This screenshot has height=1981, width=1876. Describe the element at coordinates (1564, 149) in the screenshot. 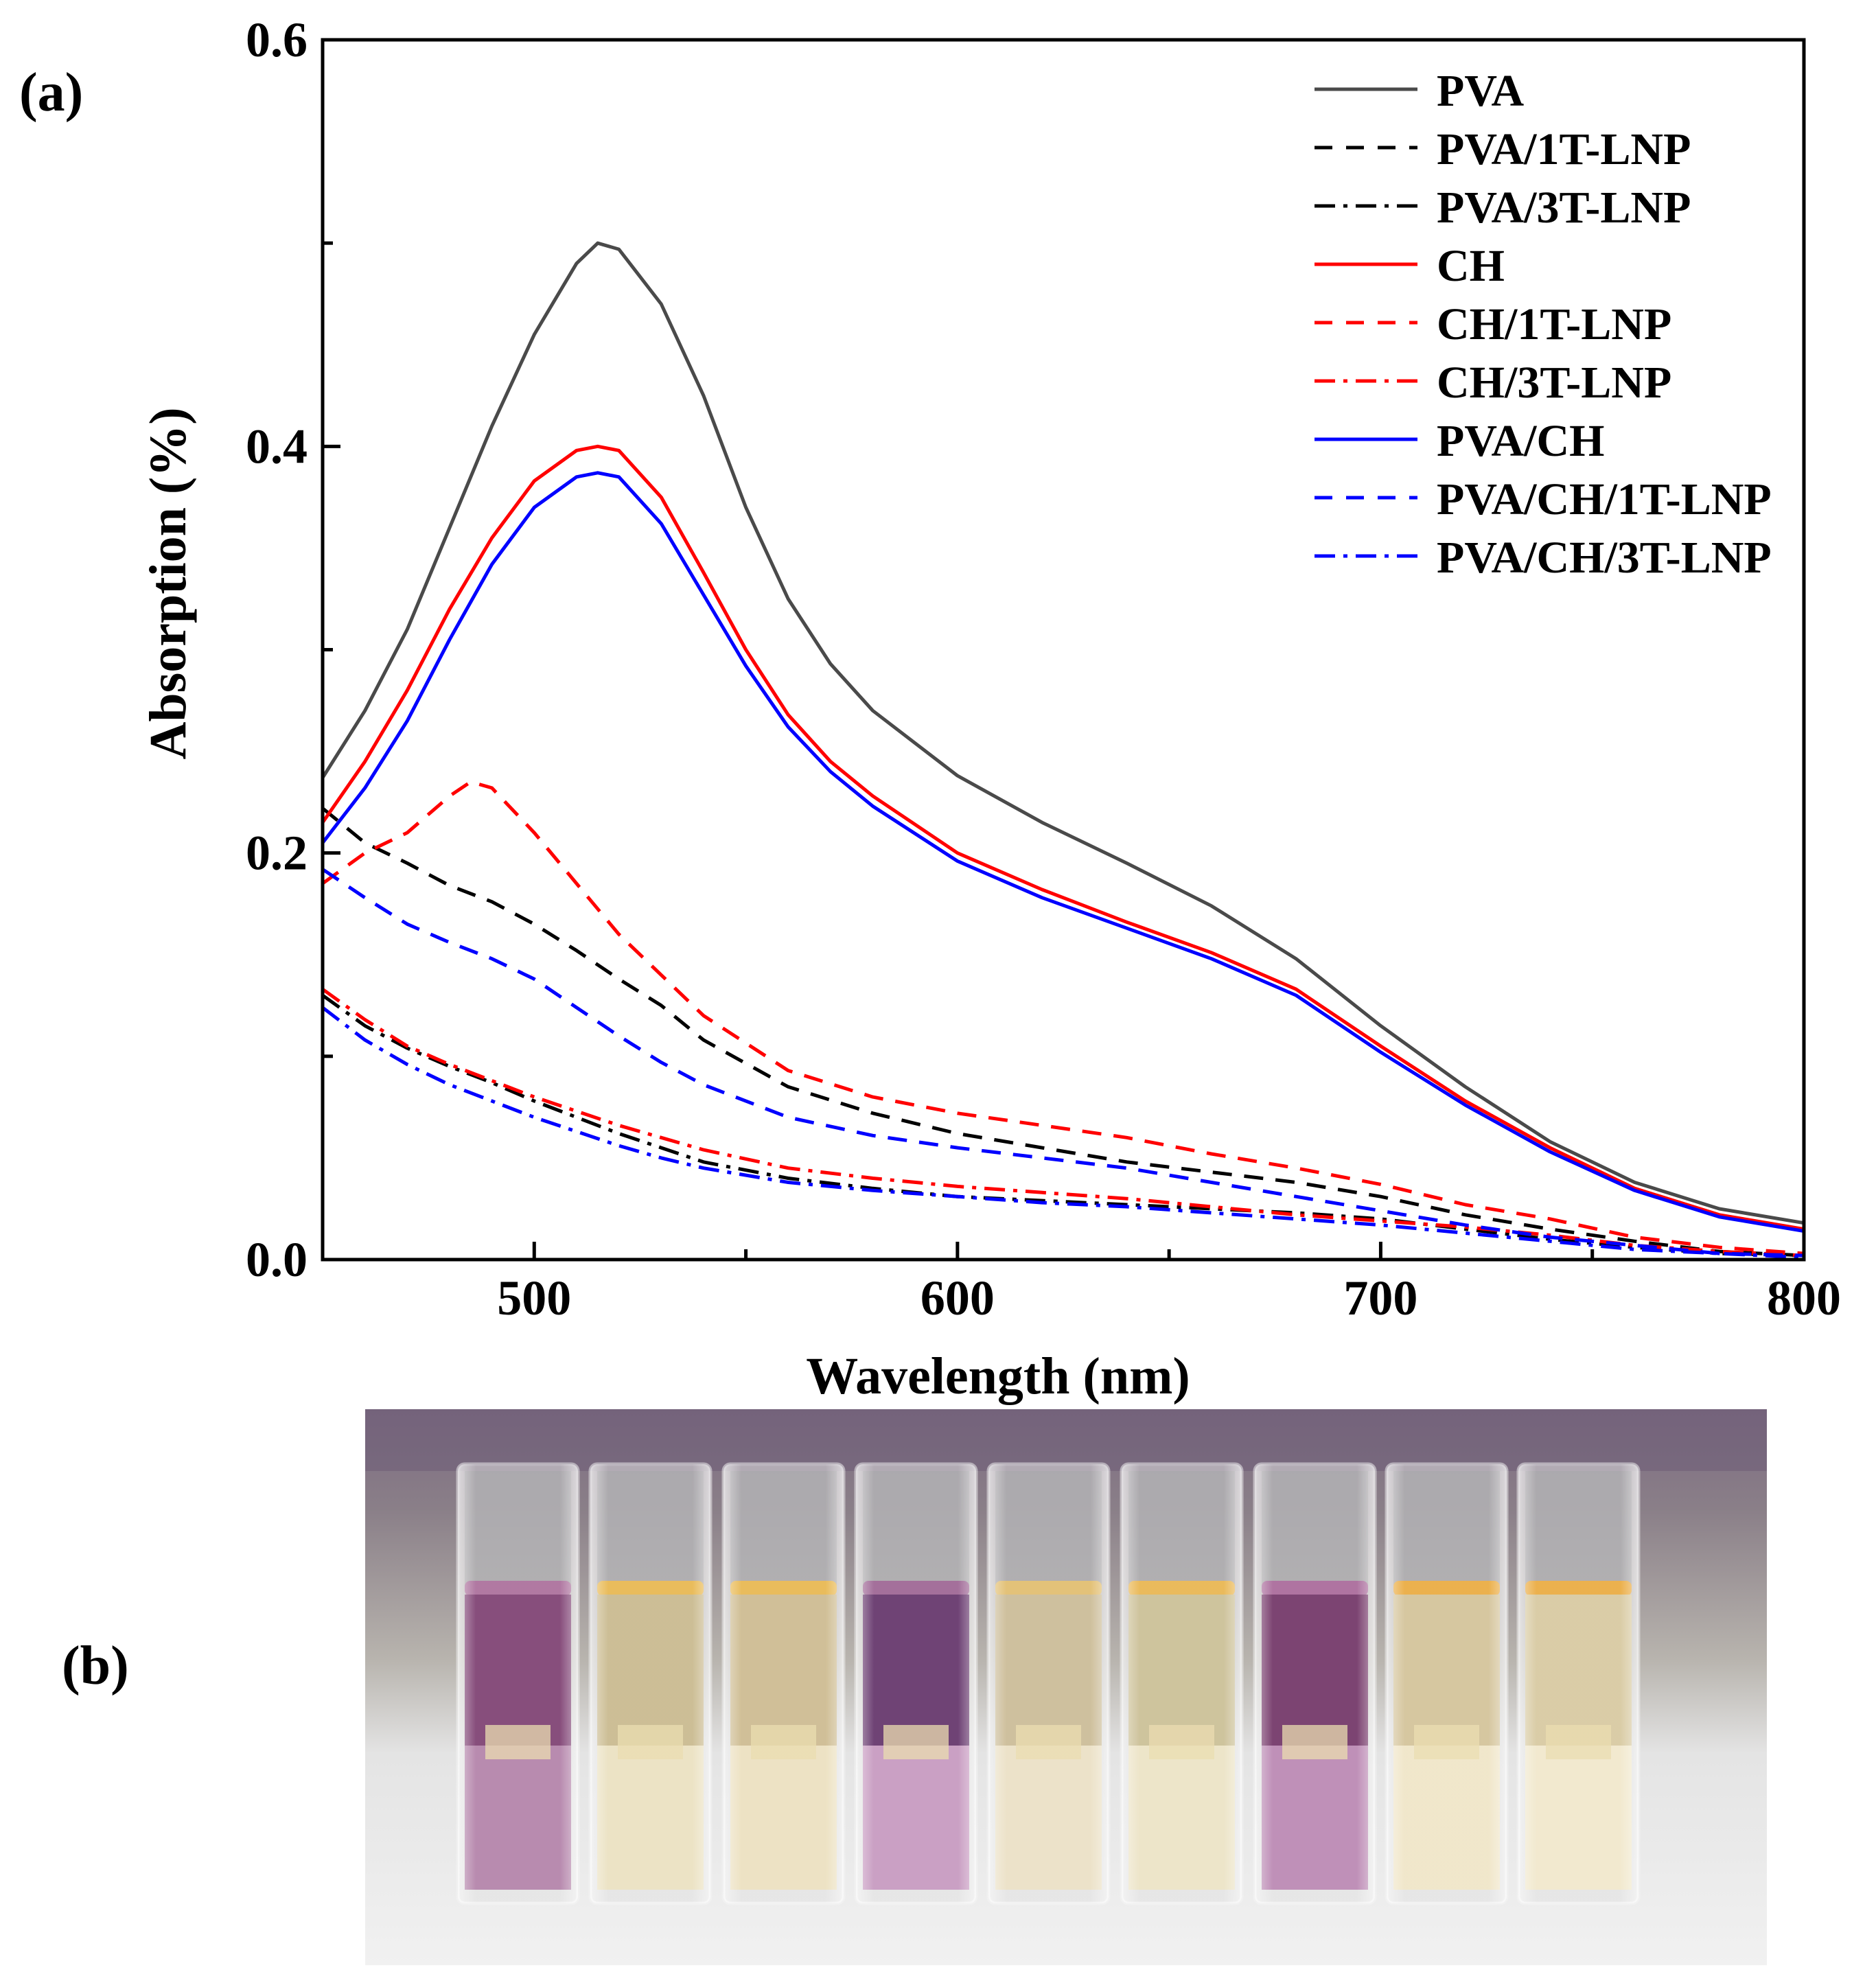

I see `legend-entry: PVA/1T-LNP` at that location.